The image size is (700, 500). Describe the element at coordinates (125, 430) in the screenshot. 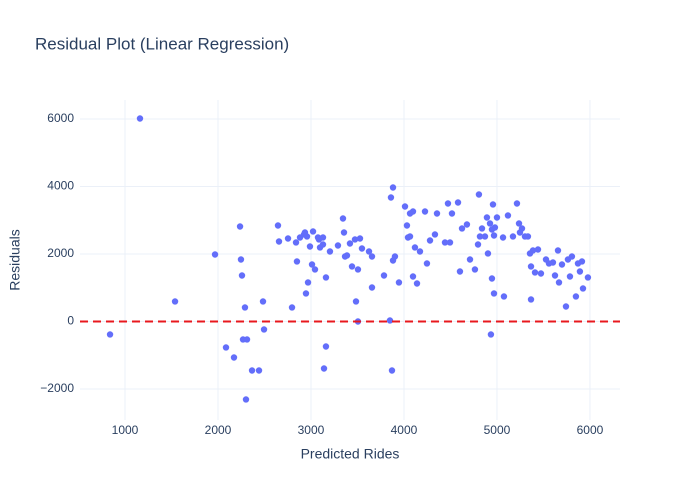

I see `x-tick-label: 1000` at that location.